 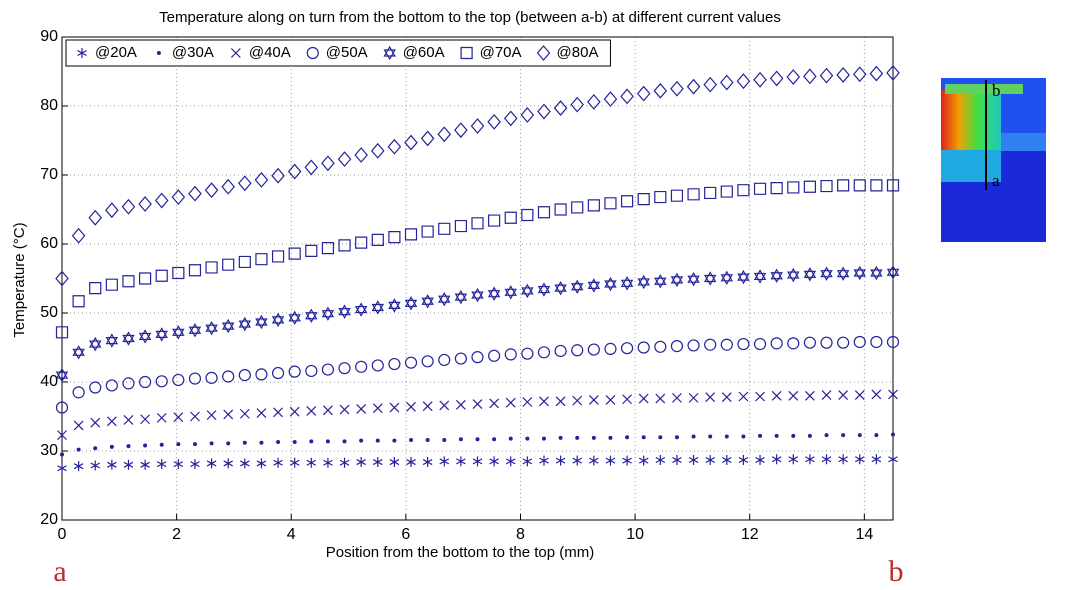 I want to click on series, so click(x=477, y=464).